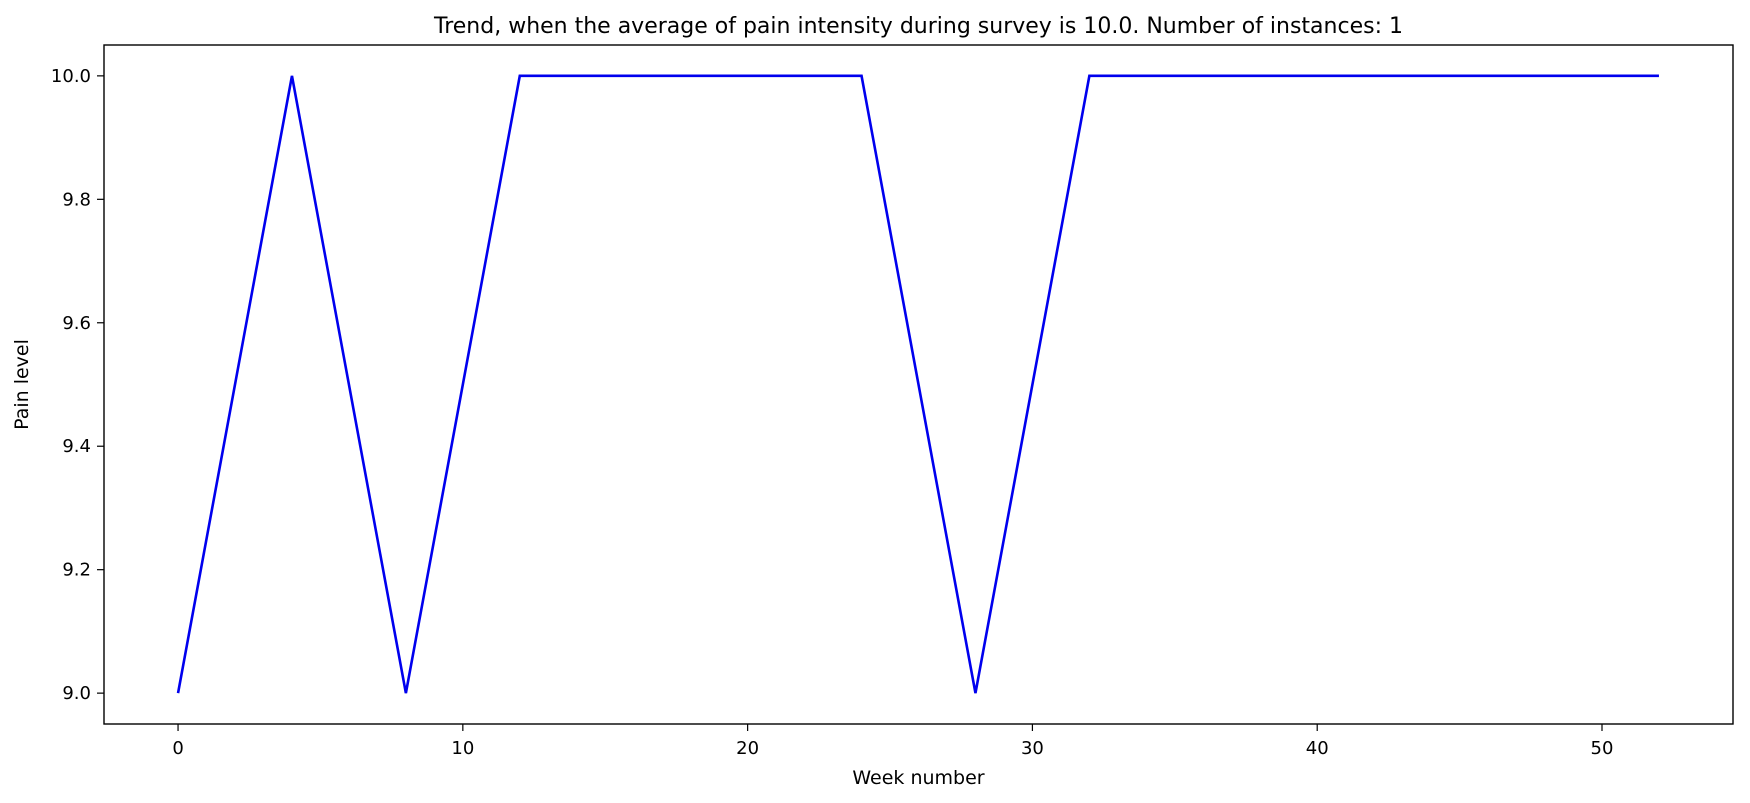 The width and height of the screenshot is (1750, 803). Describe the element at coordinates (77, 385) in the screenshot. I see `y-axis-ticks: 9.0 9.2 9.4 9.6 9.8 10.0` at that location.